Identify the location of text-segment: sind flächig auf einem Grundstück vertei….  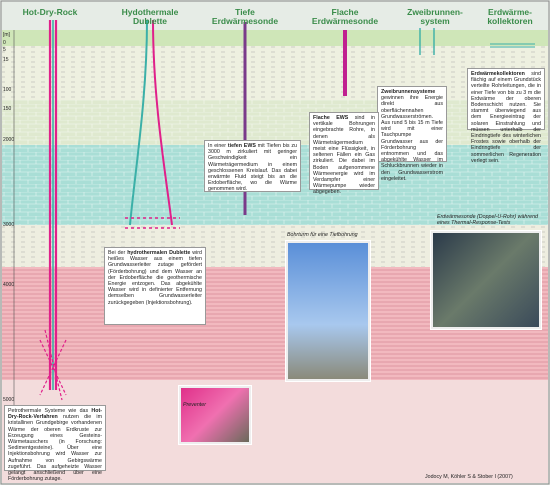
(506, 117).